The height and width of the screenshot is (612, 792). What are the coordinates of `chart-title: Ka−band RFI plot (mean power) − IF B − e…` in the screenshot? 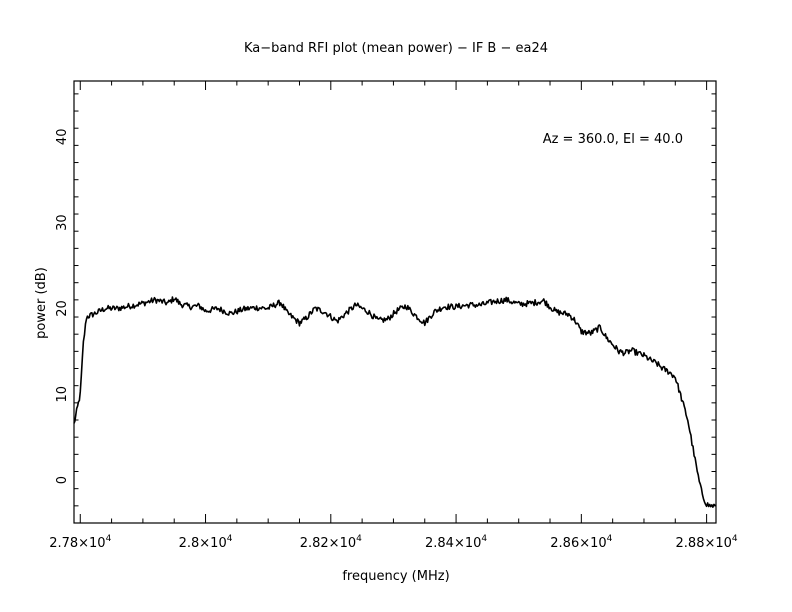 It's located at (396, 48).